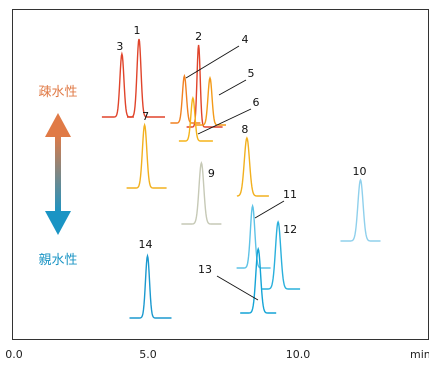 Image resolution: width=429 pixels, height=365 pixels. I want to click on peak-label-14: 14, so click(146, 244).